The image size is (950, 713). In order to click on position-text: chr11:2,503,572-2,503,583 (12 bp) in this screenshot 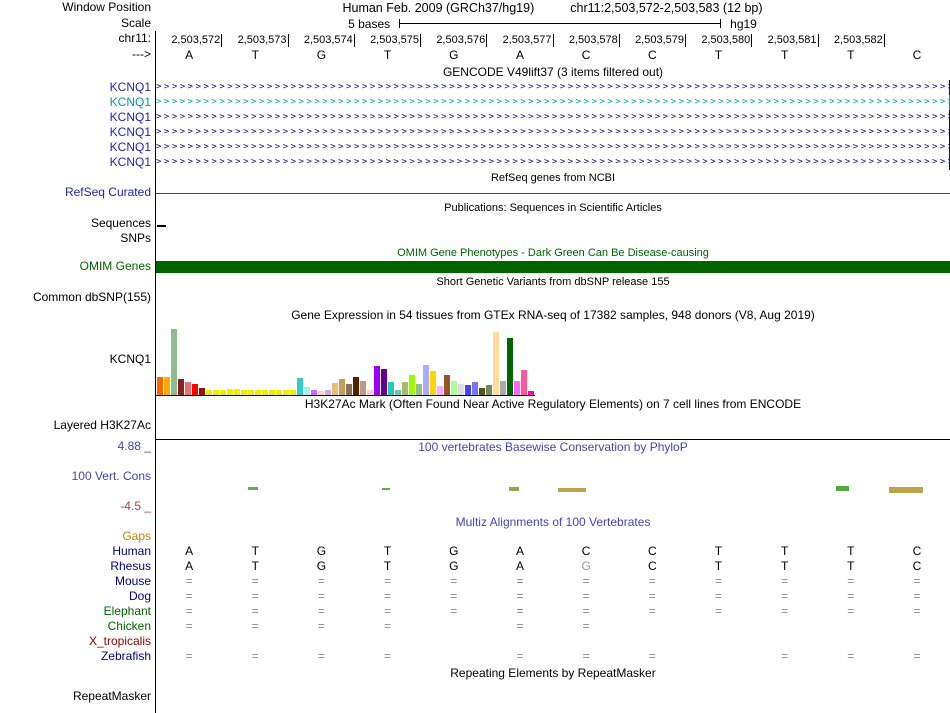, I will do `click(666, 8)`.